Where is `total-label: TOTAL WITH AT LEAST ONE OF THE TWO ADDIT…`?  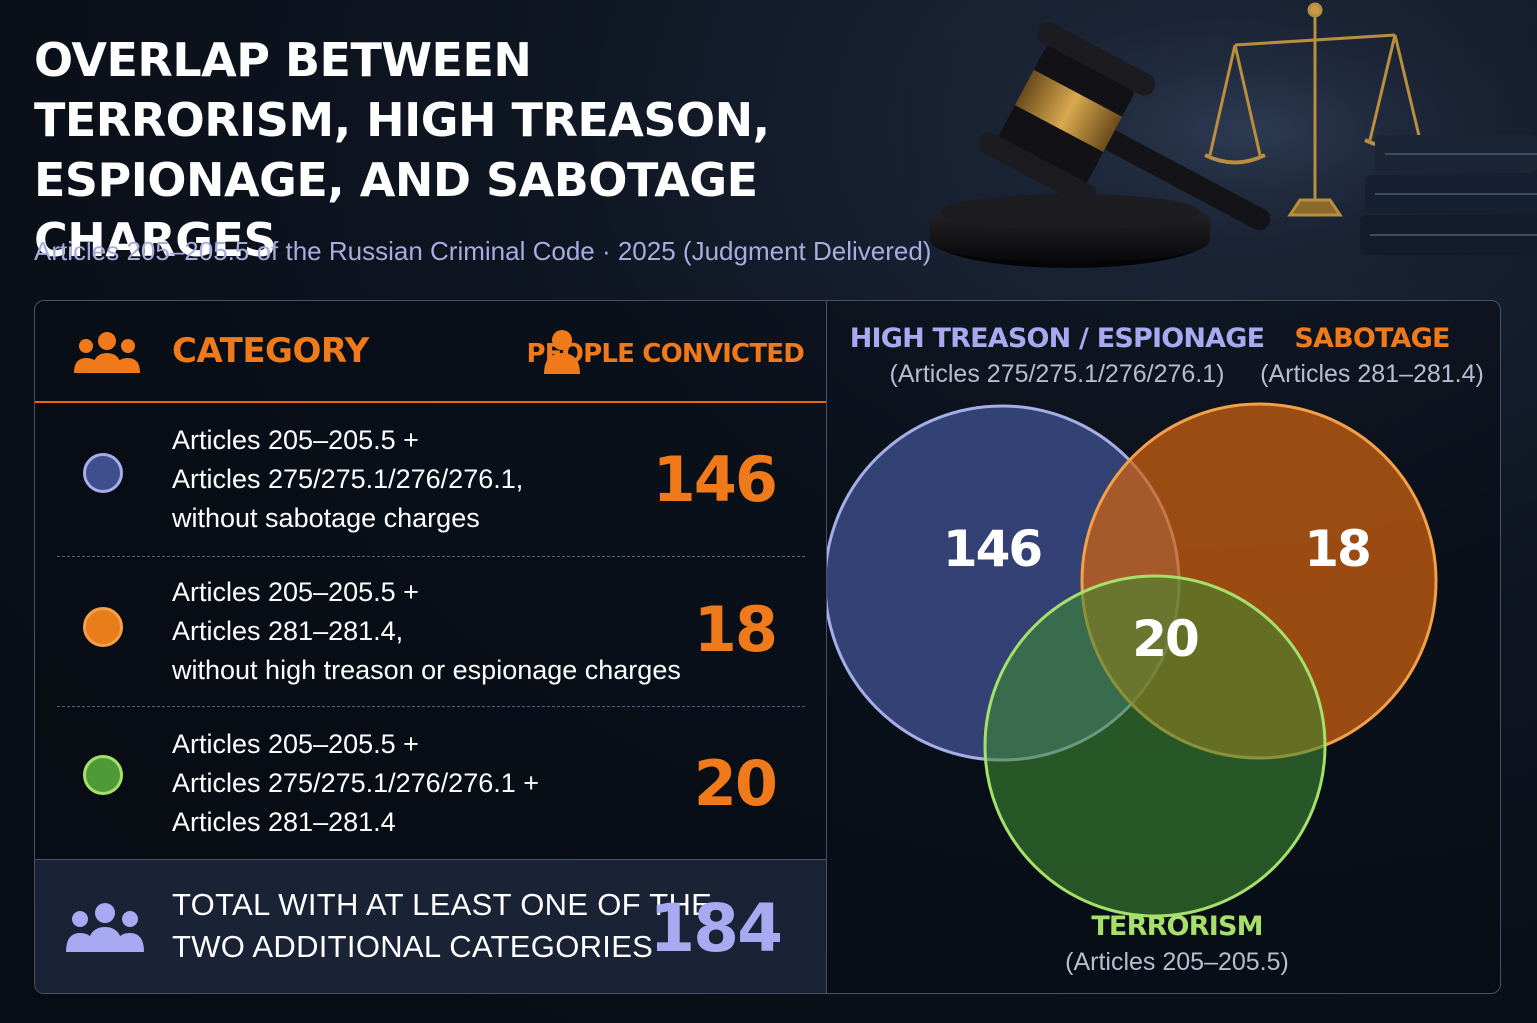
total-label: TOTAL WITH AT LEAST ONE OF THE TWO ADDIT… is located at coordinates (442, 925).